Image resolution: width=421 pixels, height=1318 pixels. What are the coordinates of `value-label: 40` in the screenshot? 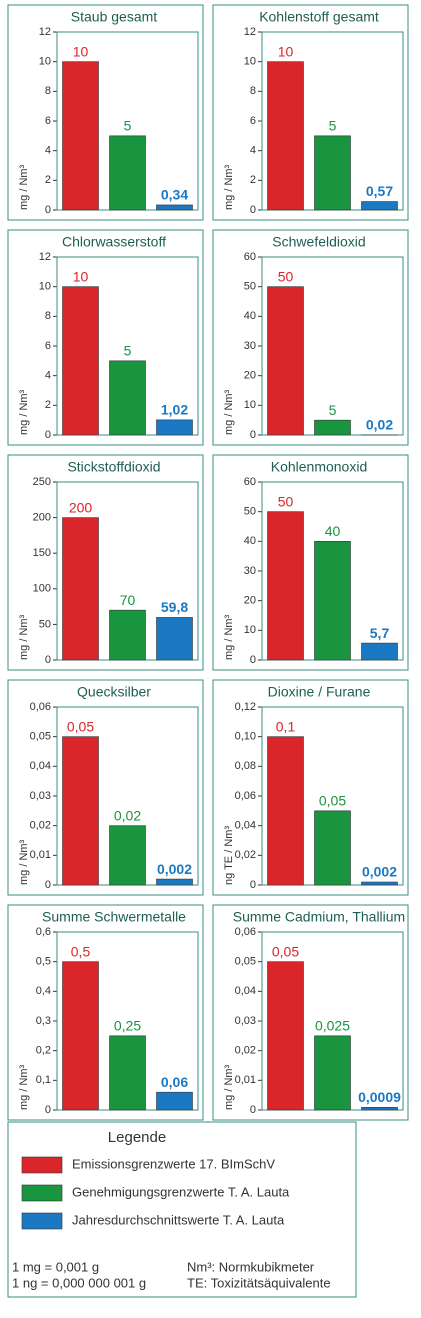 It's located at (333, 531).